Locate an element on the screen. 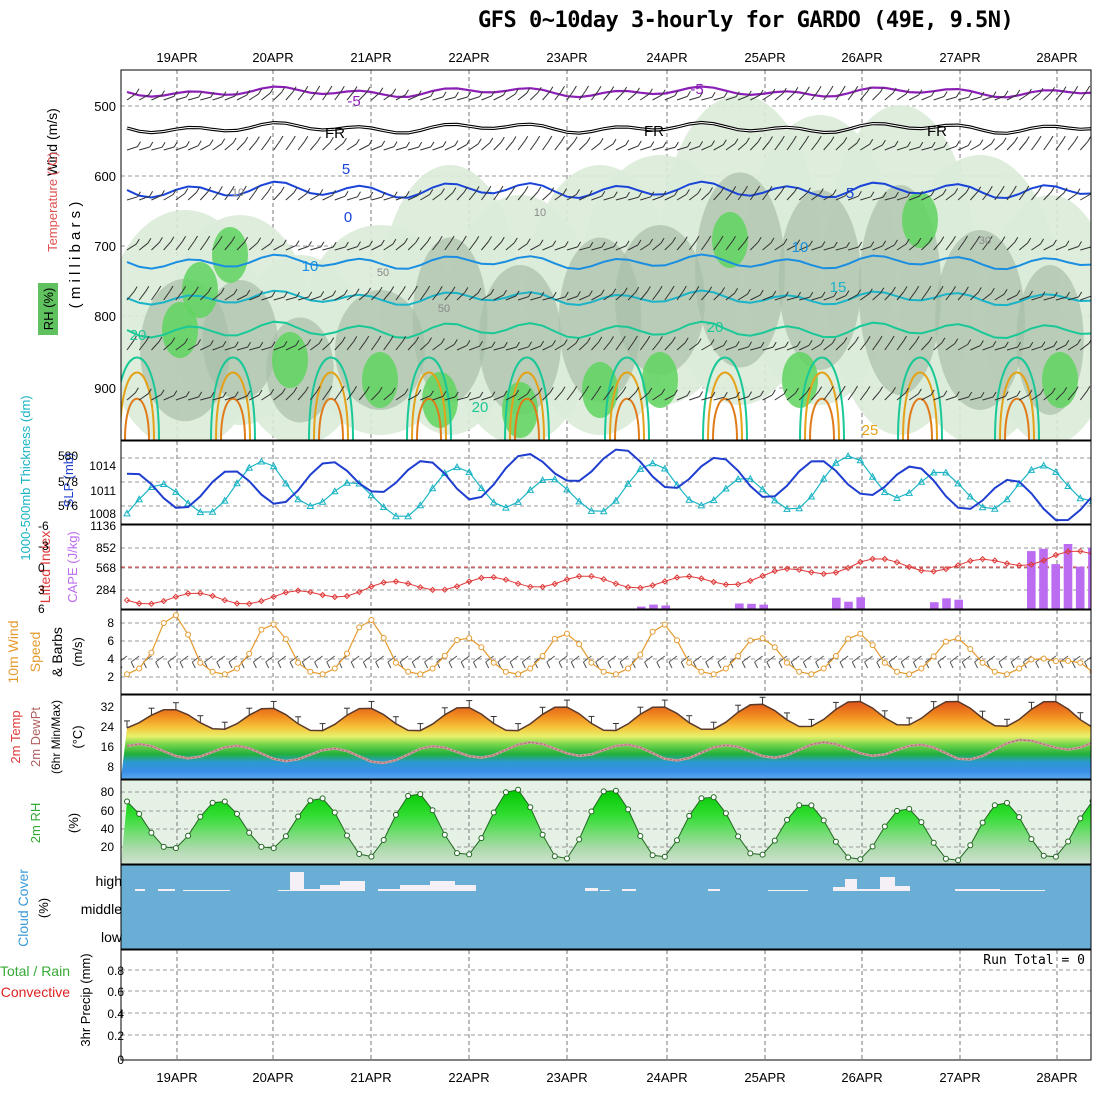  upper-yticks: 500 600 700 800 900 is located at coordinates (105, 247).